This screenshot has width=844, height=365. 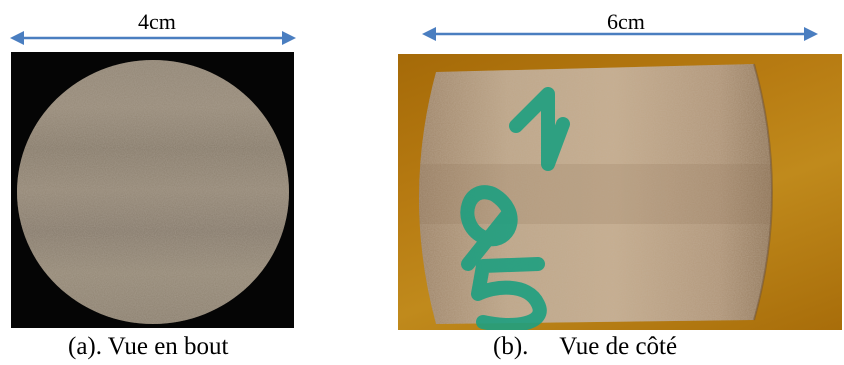 I want to click on dimension-label-a: 4cm, so click(x=157, y=21).